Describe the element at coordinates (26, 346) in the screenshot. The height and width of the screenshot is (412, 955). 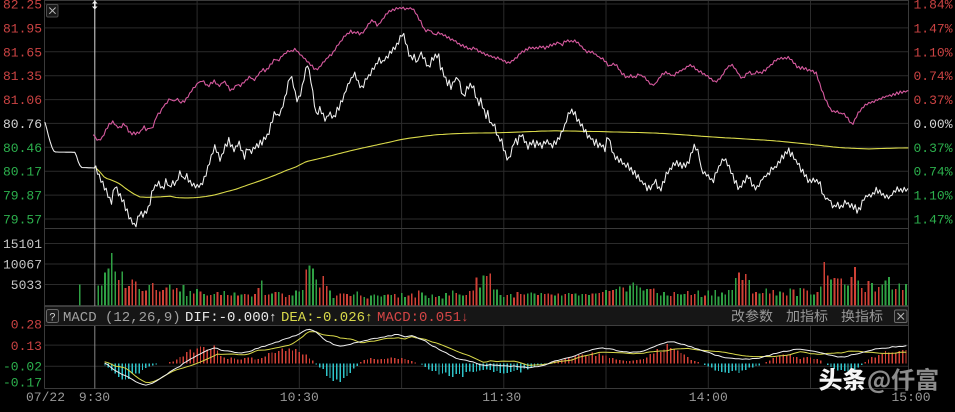
I see `svg-text: 0.13` at that location.